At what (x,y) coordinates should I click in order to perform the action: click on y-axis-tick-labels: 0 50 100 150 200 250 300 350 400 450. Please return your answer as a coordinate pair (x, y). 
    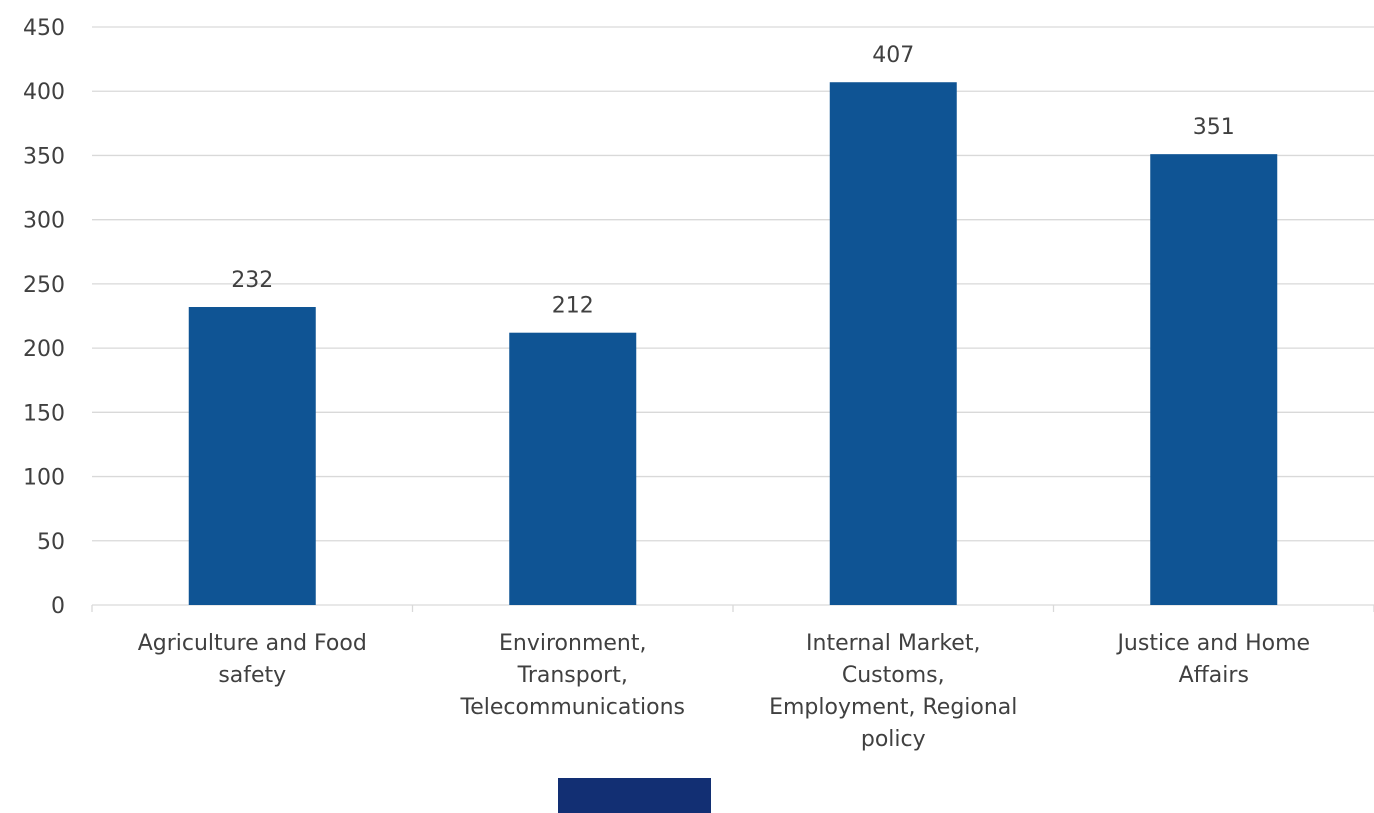
    Looking at the image, I should click on (44, 317).